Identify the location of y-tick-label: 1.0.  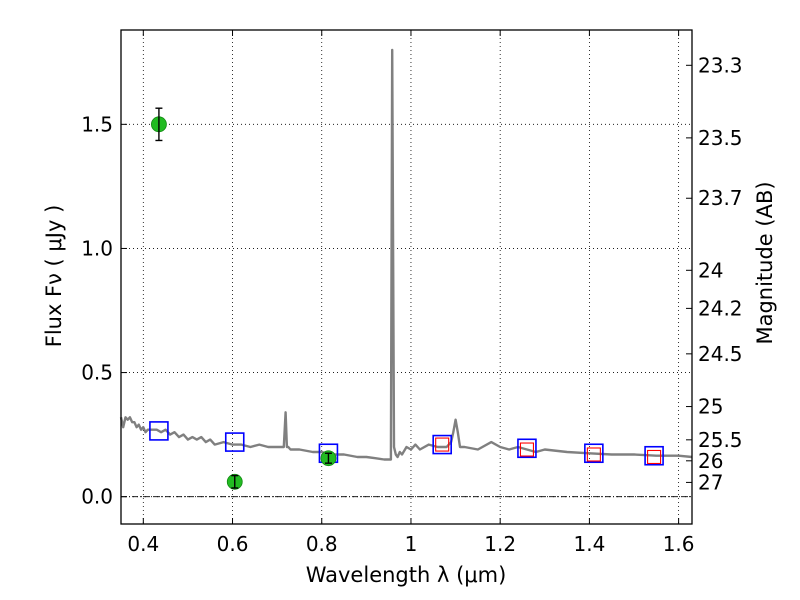
(97, 248).